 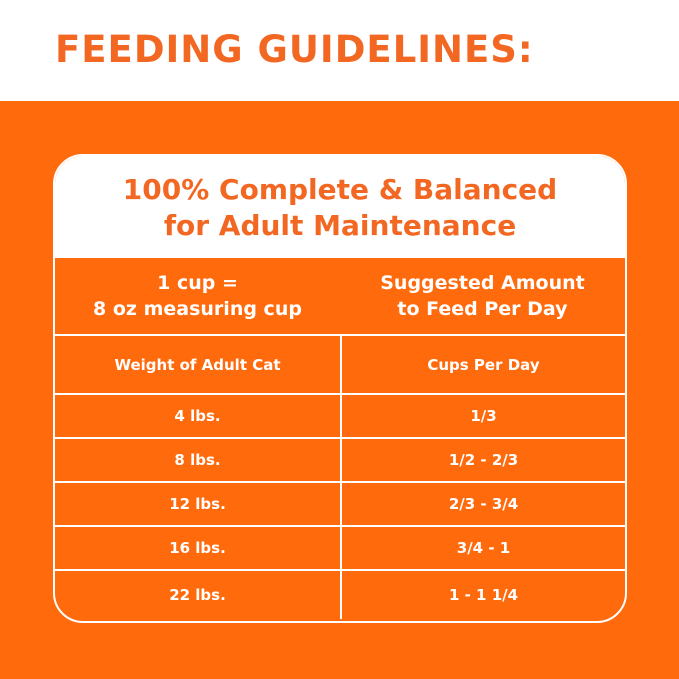 What do you see at coordinates (197, 504) in the screenshot?
I see `weight-cell: 12 lbs.` at bounding box center [197, 504].